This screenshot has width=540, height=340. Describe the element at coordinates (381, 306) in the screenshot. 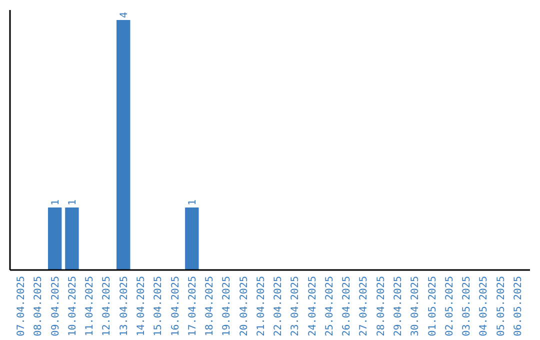

I see `x-tick-label: 28.04.2025` at that location.